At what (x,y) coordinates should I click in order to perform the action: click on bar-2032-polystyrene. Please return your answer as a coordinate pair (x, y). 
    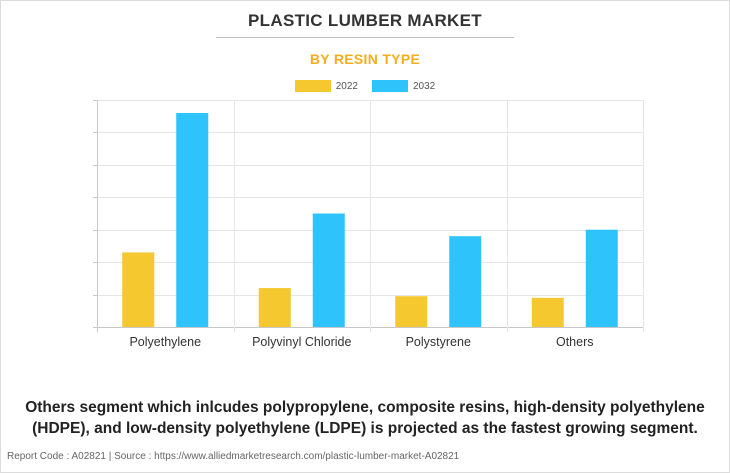
    Looking at the image, I should click on (465, 281).